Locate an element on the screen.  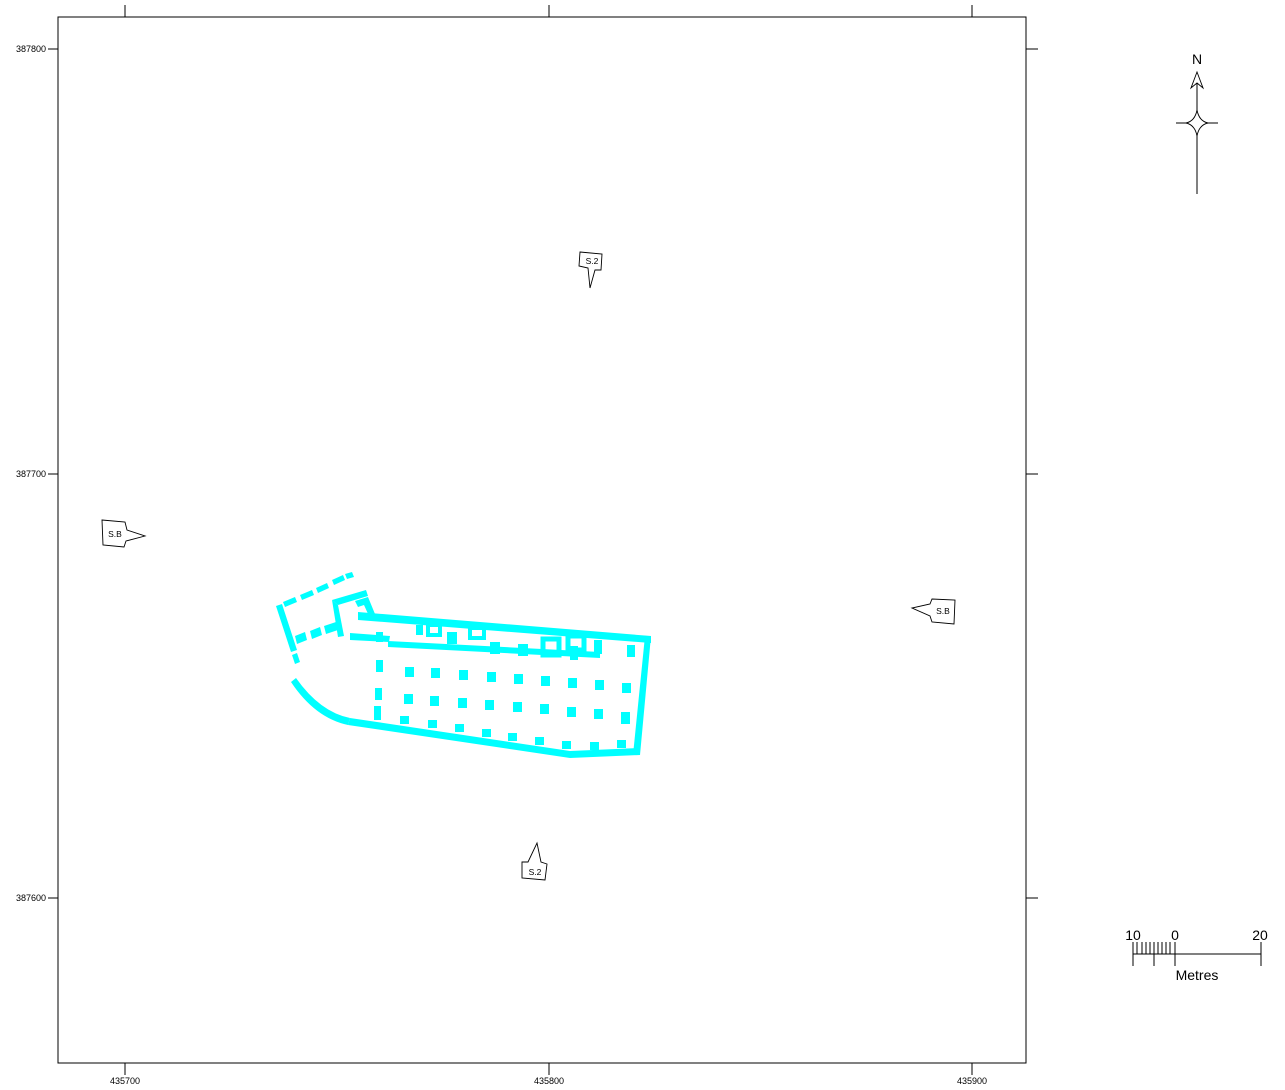
scale-unit: Metres is located at coordinates (1197, 975).